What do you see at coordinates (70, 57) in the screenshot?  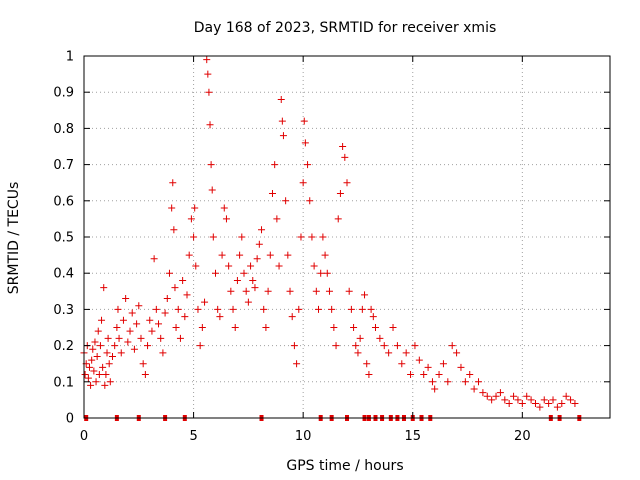 I see `y-tick-label: 1` at bounding box center [70, 57].